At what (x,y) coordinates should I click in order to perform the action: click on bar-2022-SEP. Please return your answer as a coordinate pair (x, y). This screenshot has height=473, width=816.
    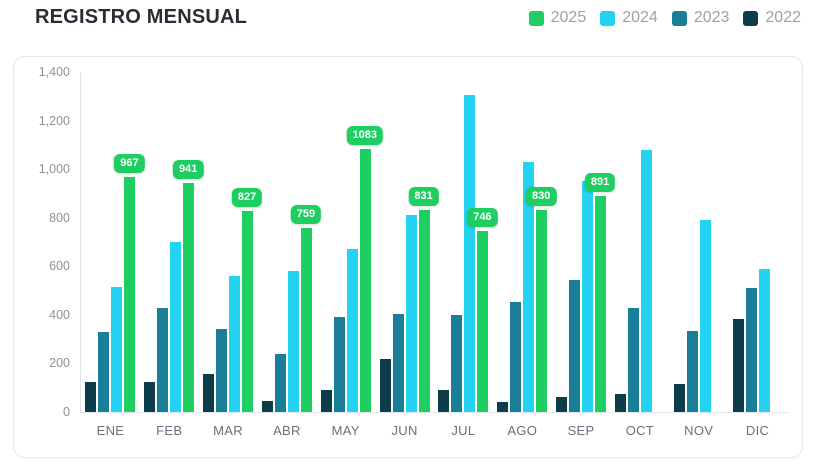
    Looking at the image, I should click on (562, 404).